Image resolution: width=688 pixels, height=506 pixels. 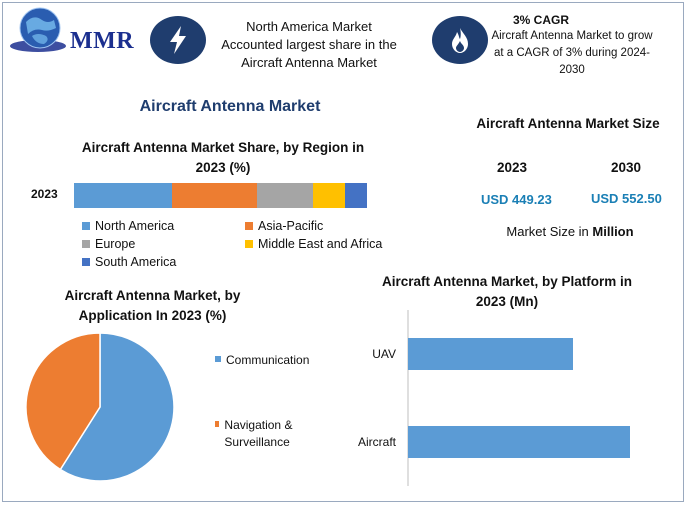 I want to click on legend-label-north-america: North America, so click(x=135, y=226).